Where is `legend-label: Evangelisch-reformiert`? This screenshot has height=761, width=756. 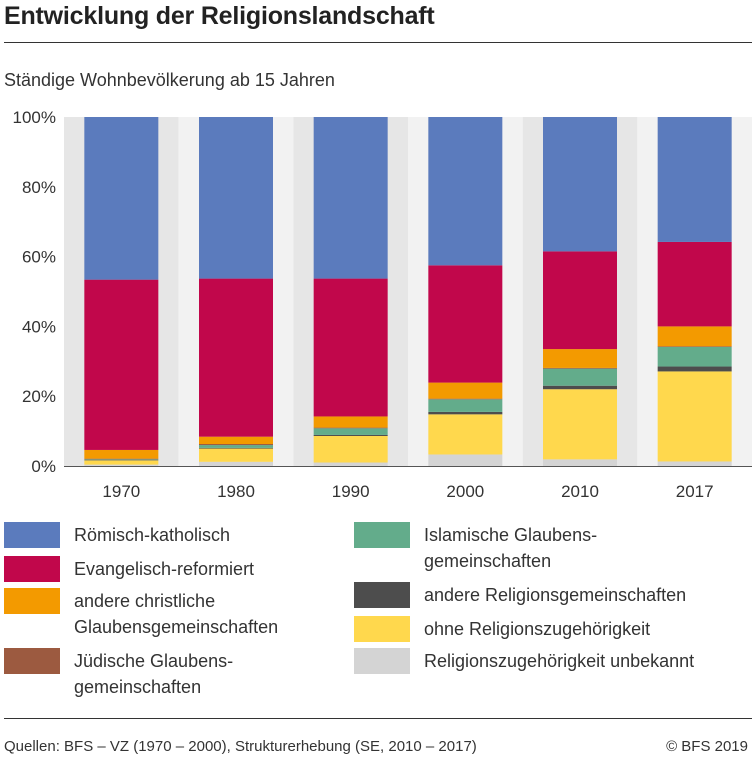
legend-label: Evangelisch-reformiert is located at coordinates (164, 569).